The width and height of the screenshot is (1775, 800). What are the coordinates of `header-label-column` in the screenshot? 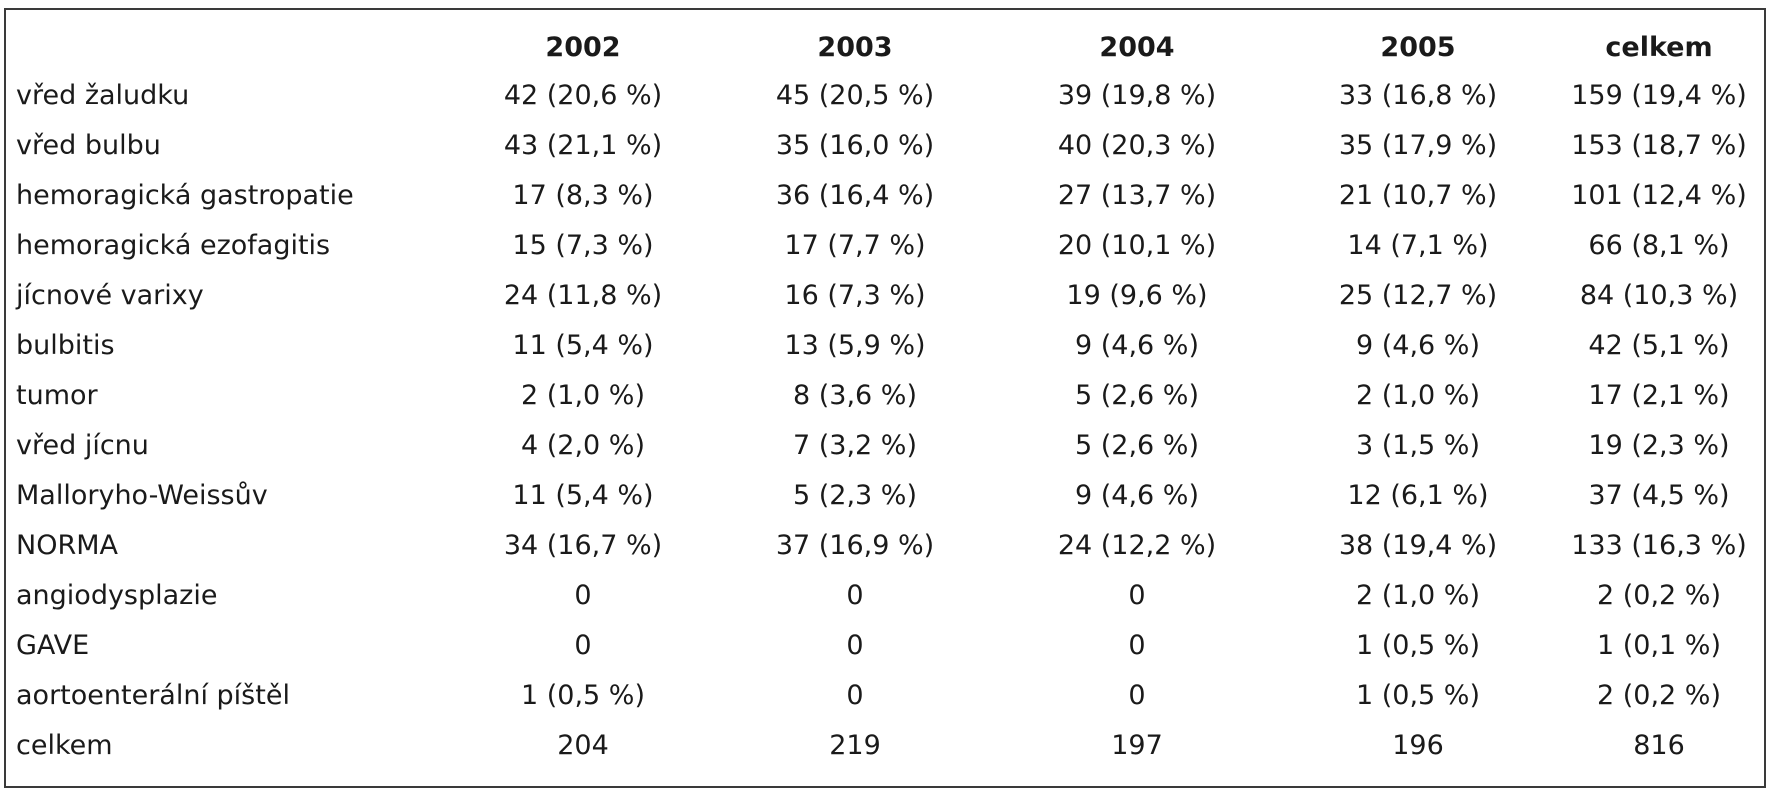 It's located at (232, 47).